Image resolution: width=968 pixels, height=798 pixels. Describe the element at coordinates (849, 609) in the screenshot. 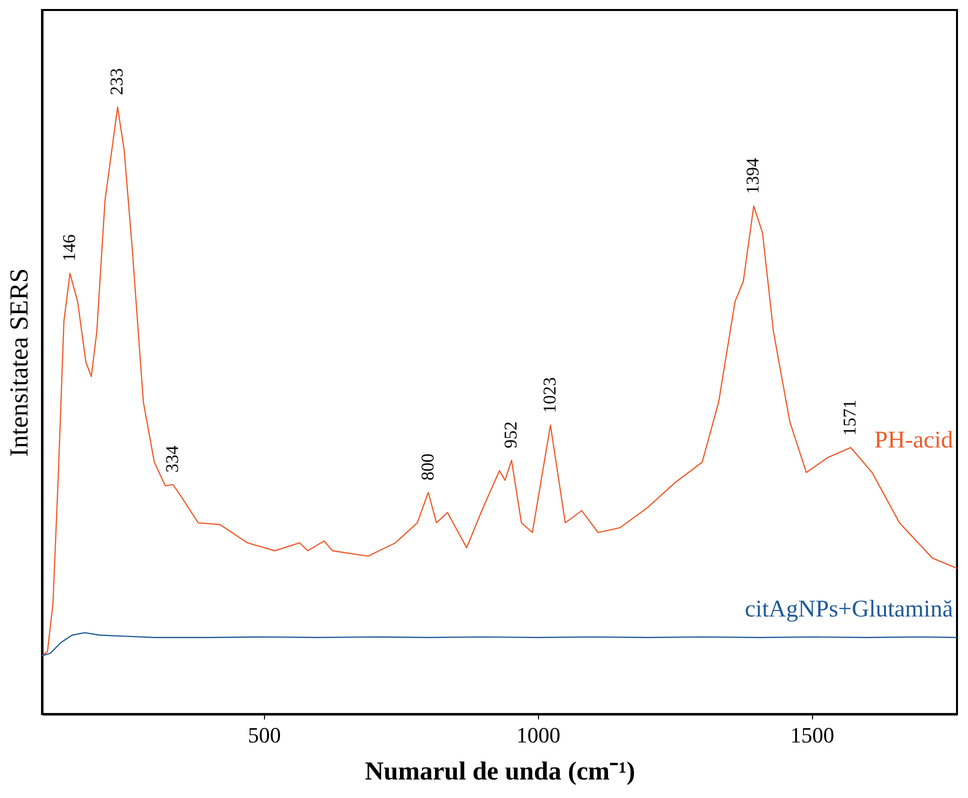

I see `series-label: citAgNPs+Glutamină` at that location.